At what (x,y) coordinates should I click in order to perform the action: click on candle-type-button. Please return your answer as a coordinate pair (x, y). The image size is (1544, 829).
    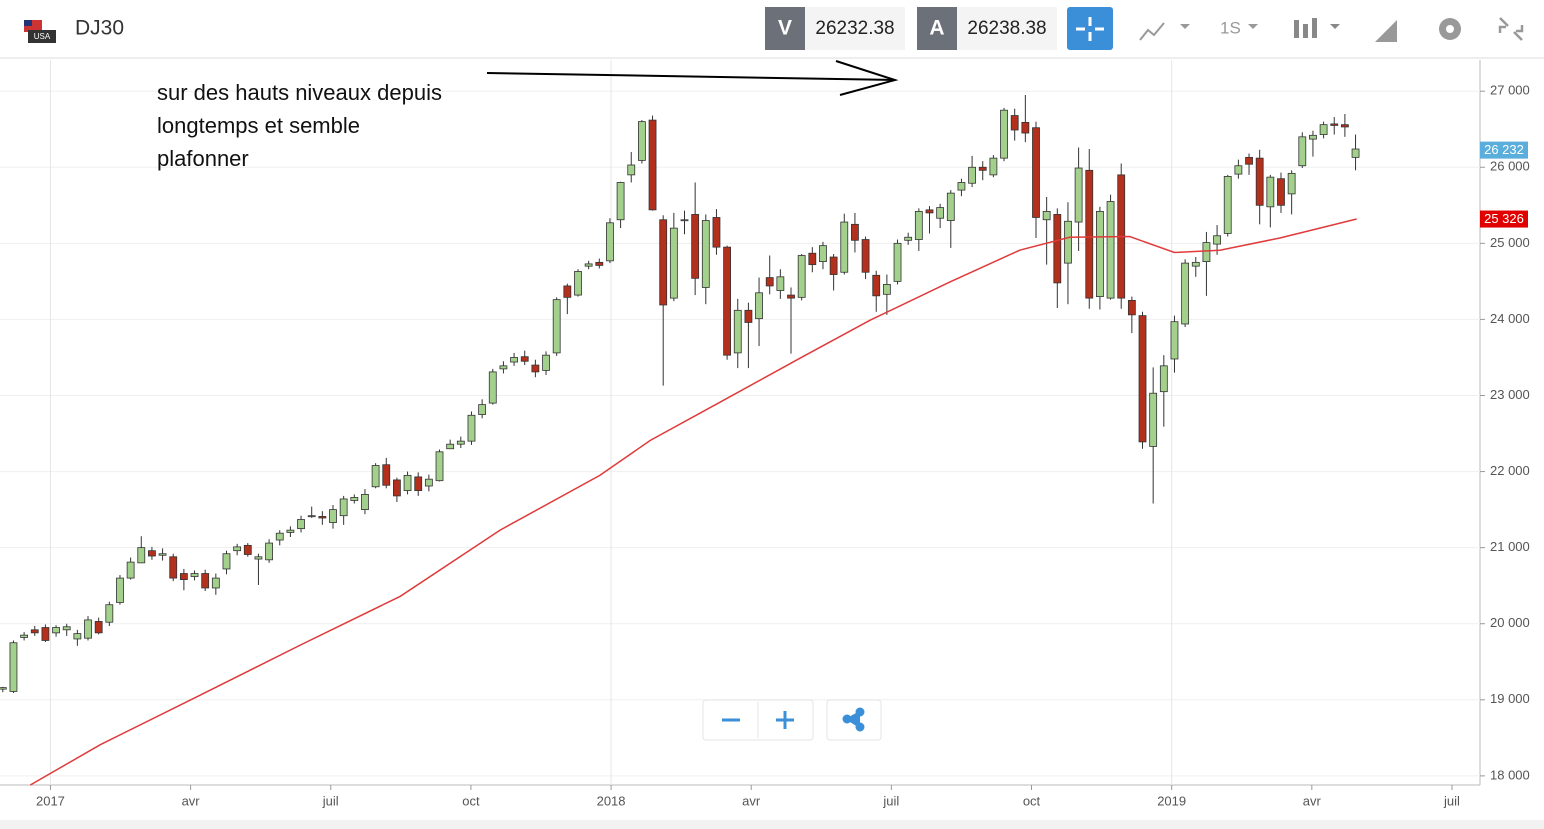
    Looking at the image, I should click on (1317, 28).